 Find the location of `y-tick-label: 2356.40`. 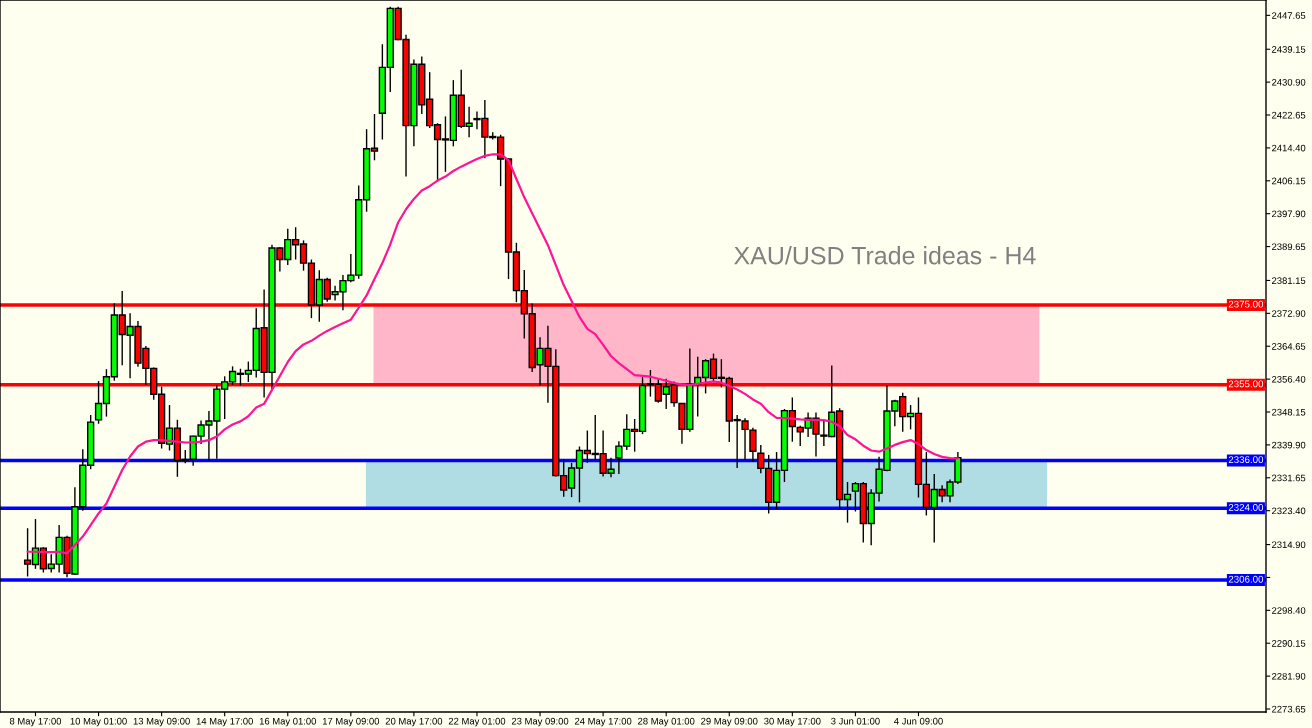

y-tick-label: 2356.40 is located at coordinates (1289, 379).